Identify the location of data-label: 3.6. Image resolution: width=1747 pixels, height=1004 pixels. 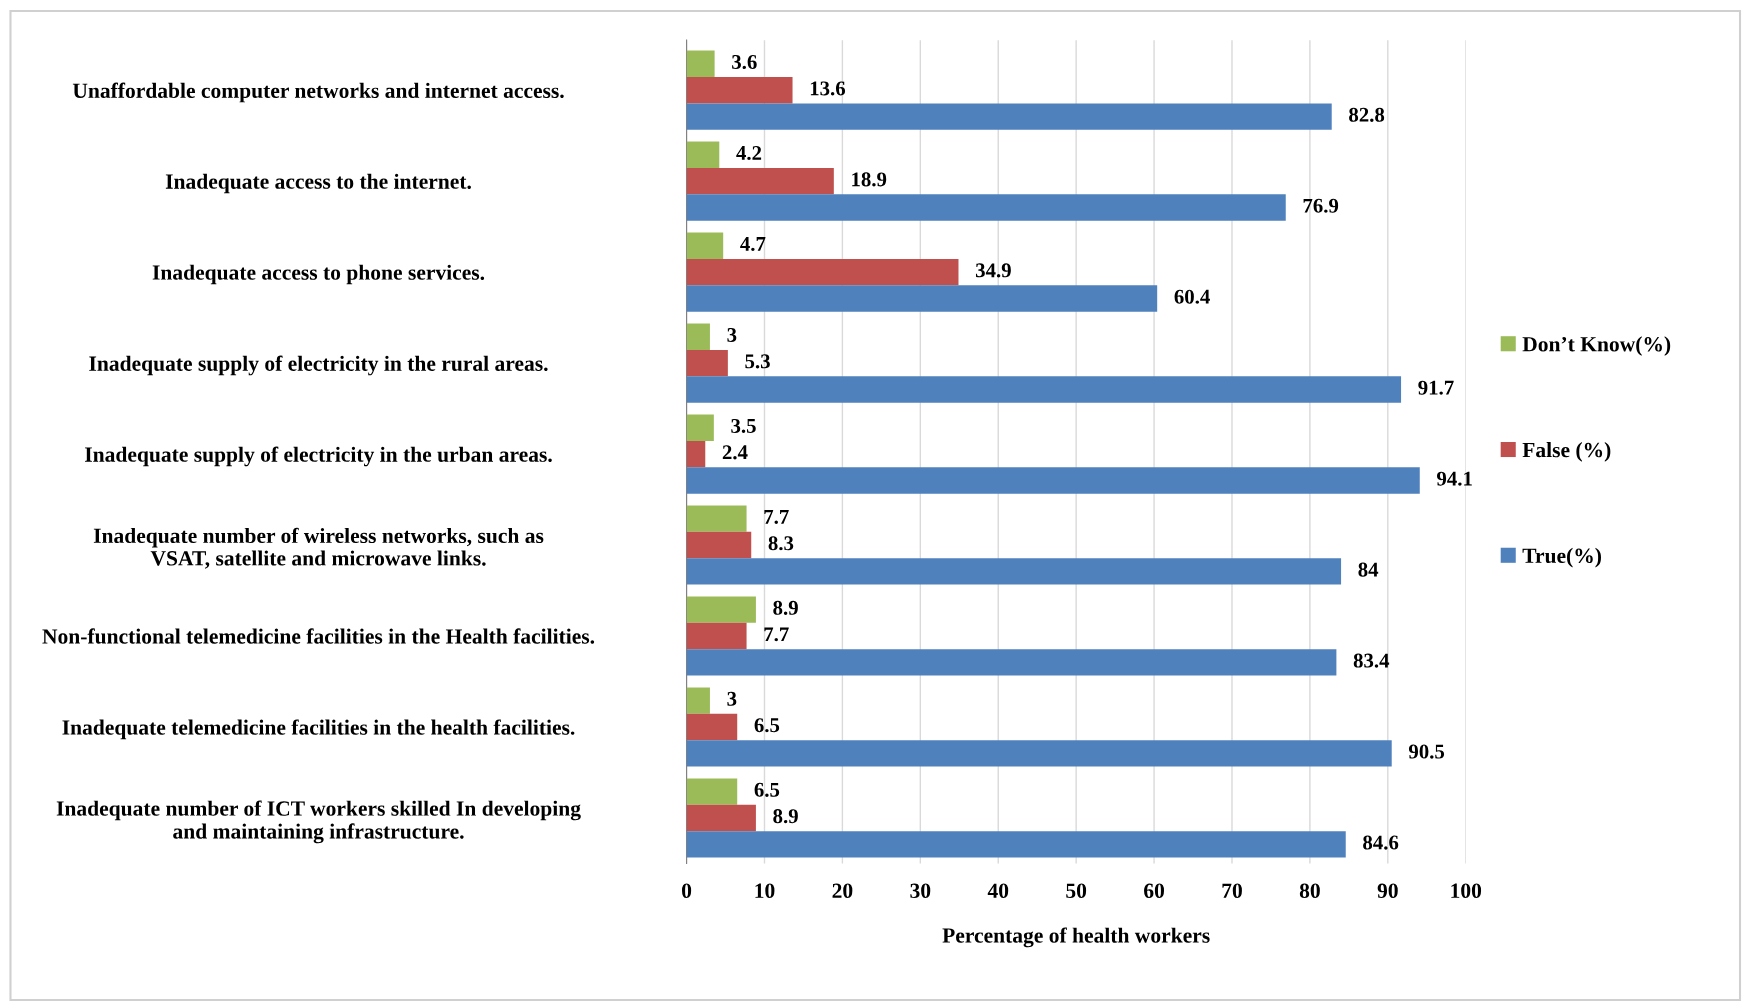
(744, 62).